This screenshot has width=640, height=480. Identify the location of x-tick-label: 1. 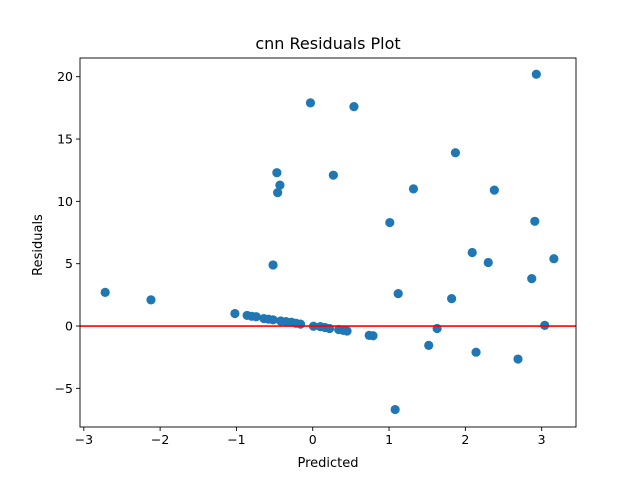
(389, 439).